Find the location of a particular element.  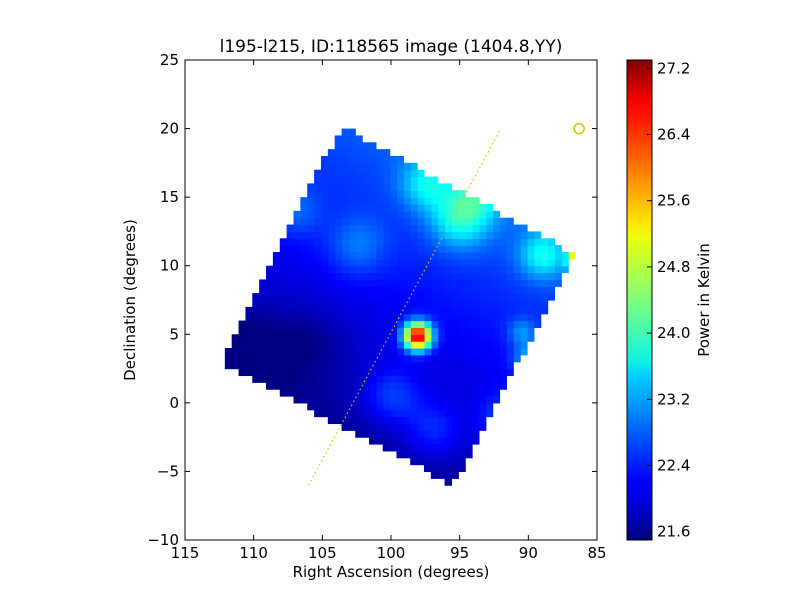

y-axis-label: Declination (degrees) is located at coordinates (130, 300).